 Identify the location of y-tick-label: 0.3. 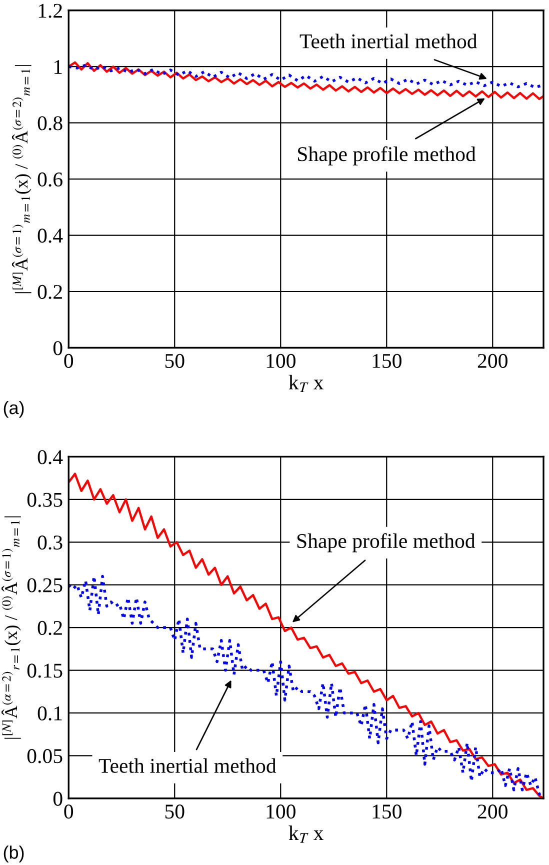
(50, 543).